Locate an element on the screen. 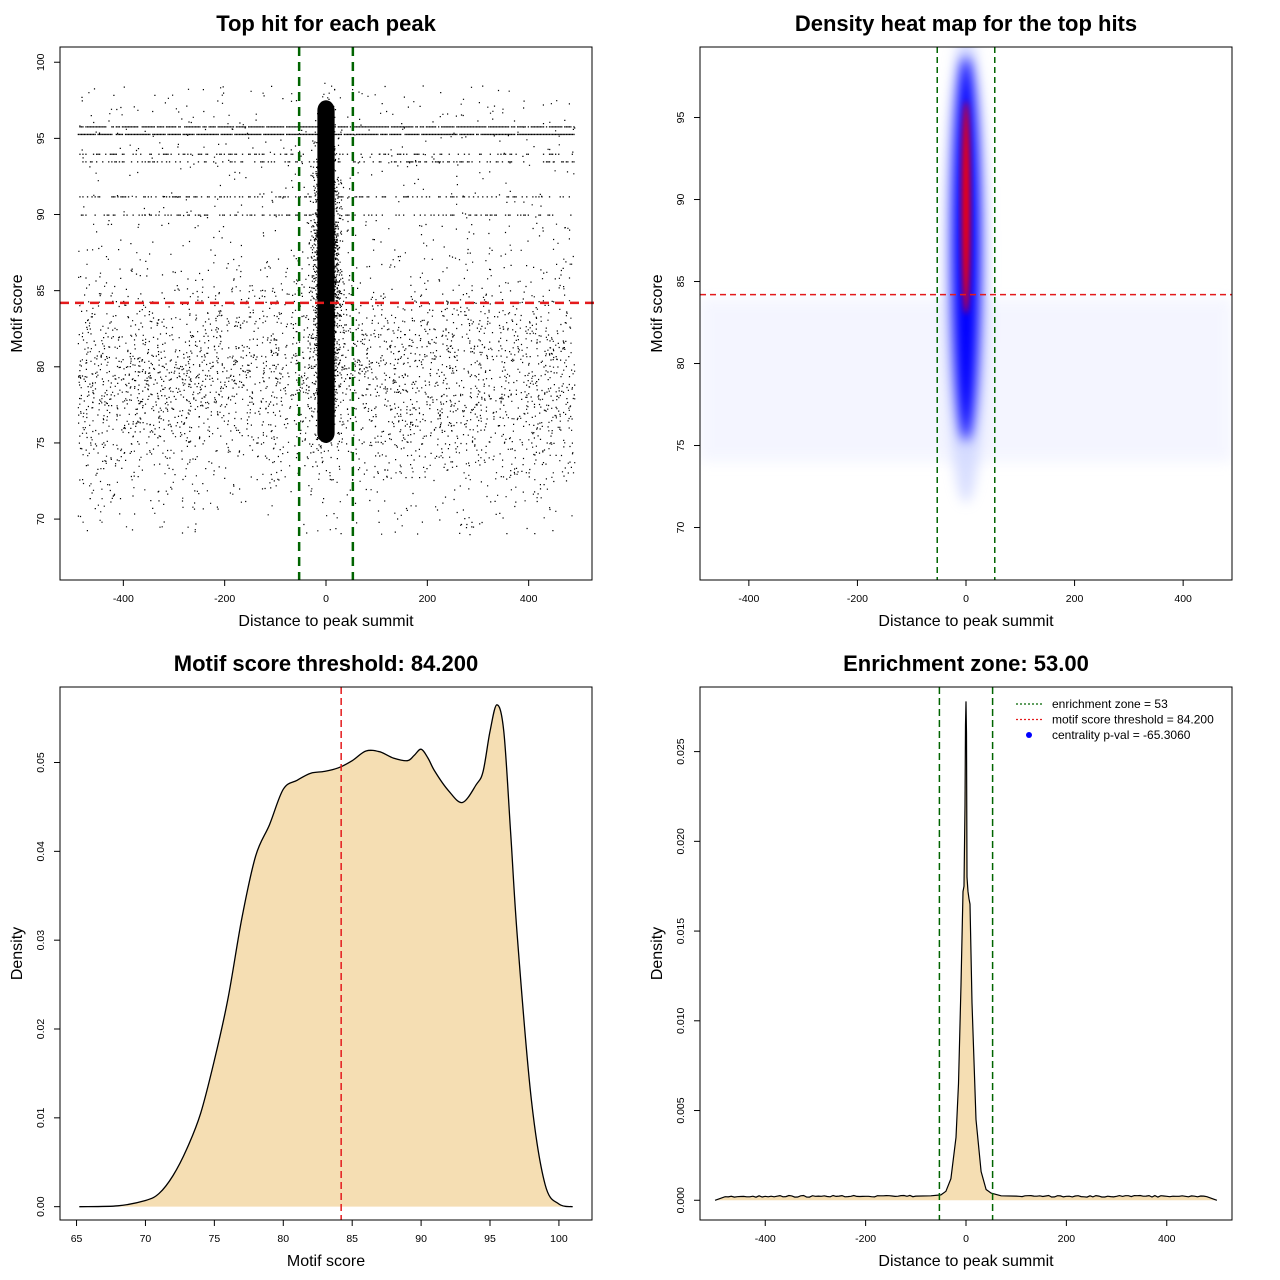 This screenshot has height=1280, width=1280. heatmap-density is located at coordinates (966, 275).